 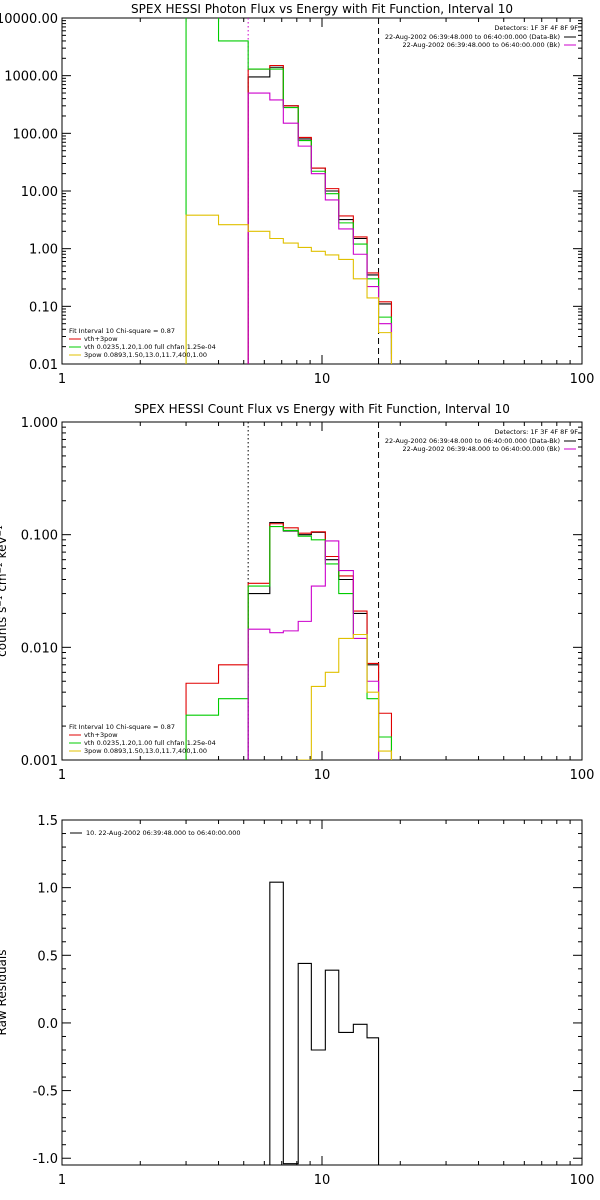 I want to click on y-tick-label: 1.000, so click(x=39, y=423).